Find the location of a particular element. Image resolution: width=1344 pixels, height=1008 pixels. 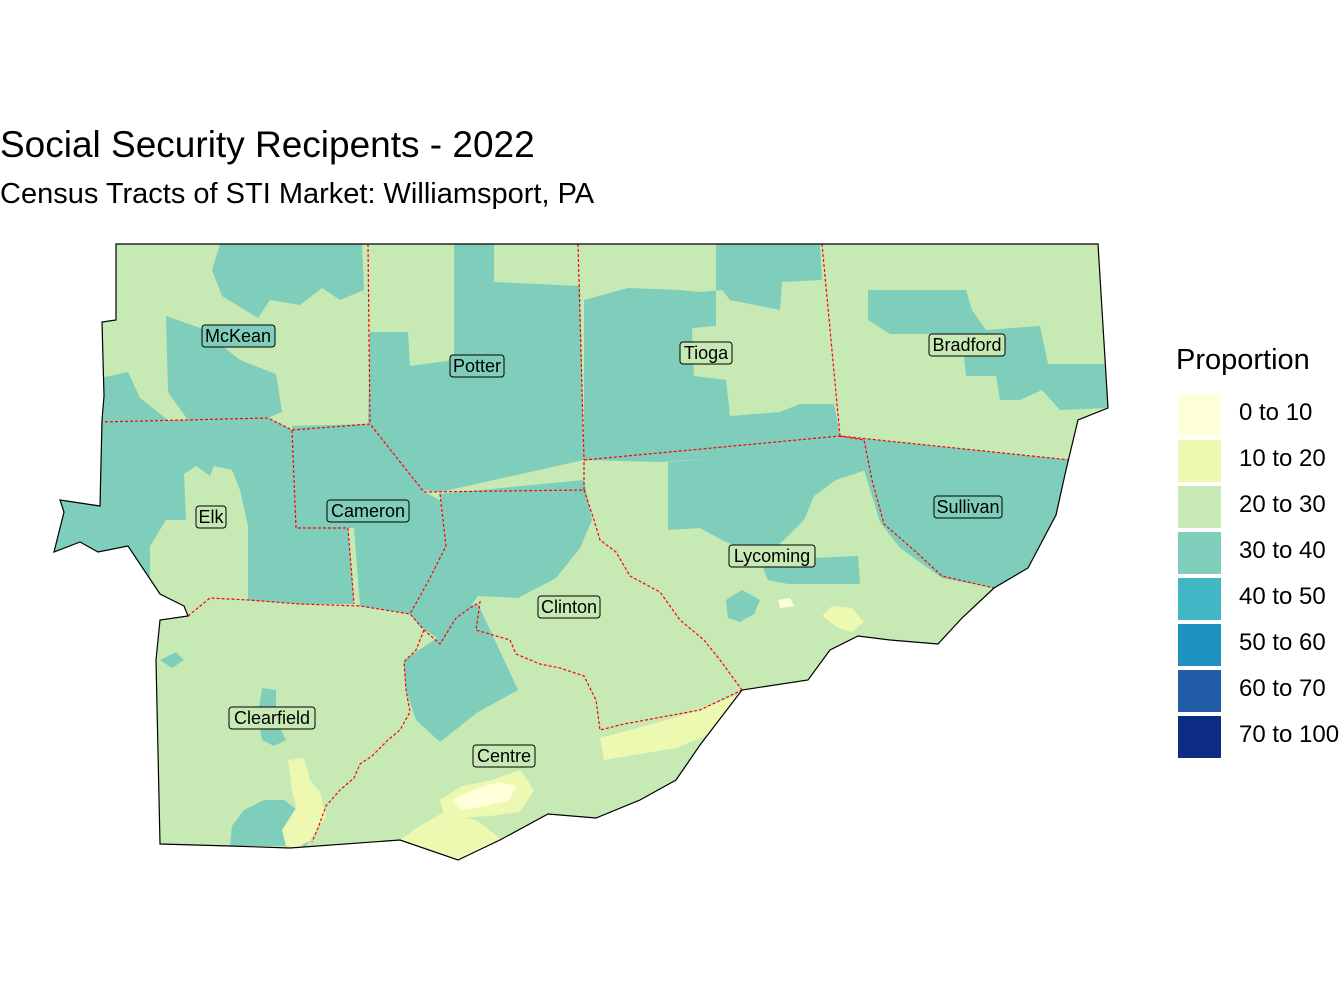

county-label-text: Sullivan is located at coordinates (967, 507).